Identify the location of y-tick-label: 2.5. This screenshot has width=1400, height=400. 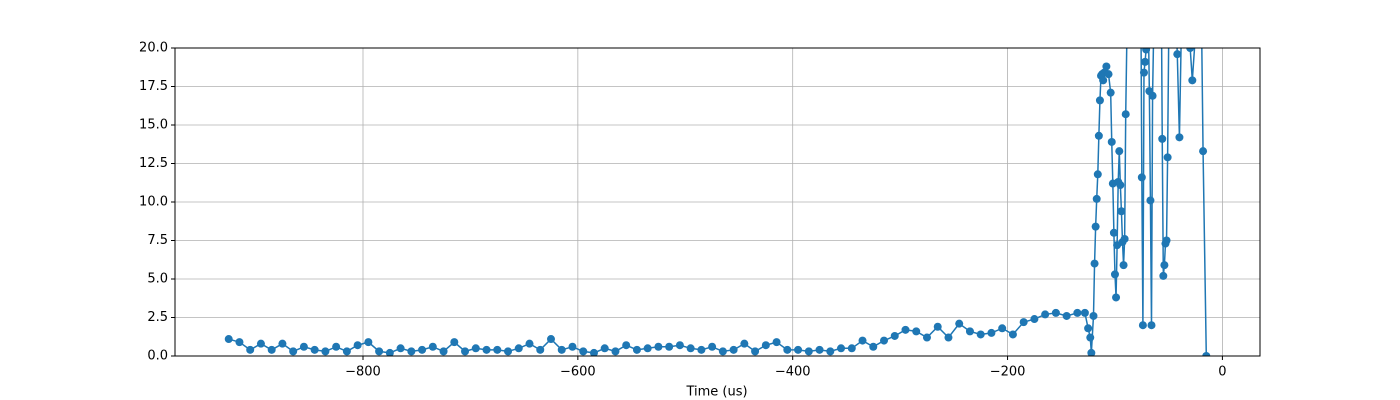
(157, 317).